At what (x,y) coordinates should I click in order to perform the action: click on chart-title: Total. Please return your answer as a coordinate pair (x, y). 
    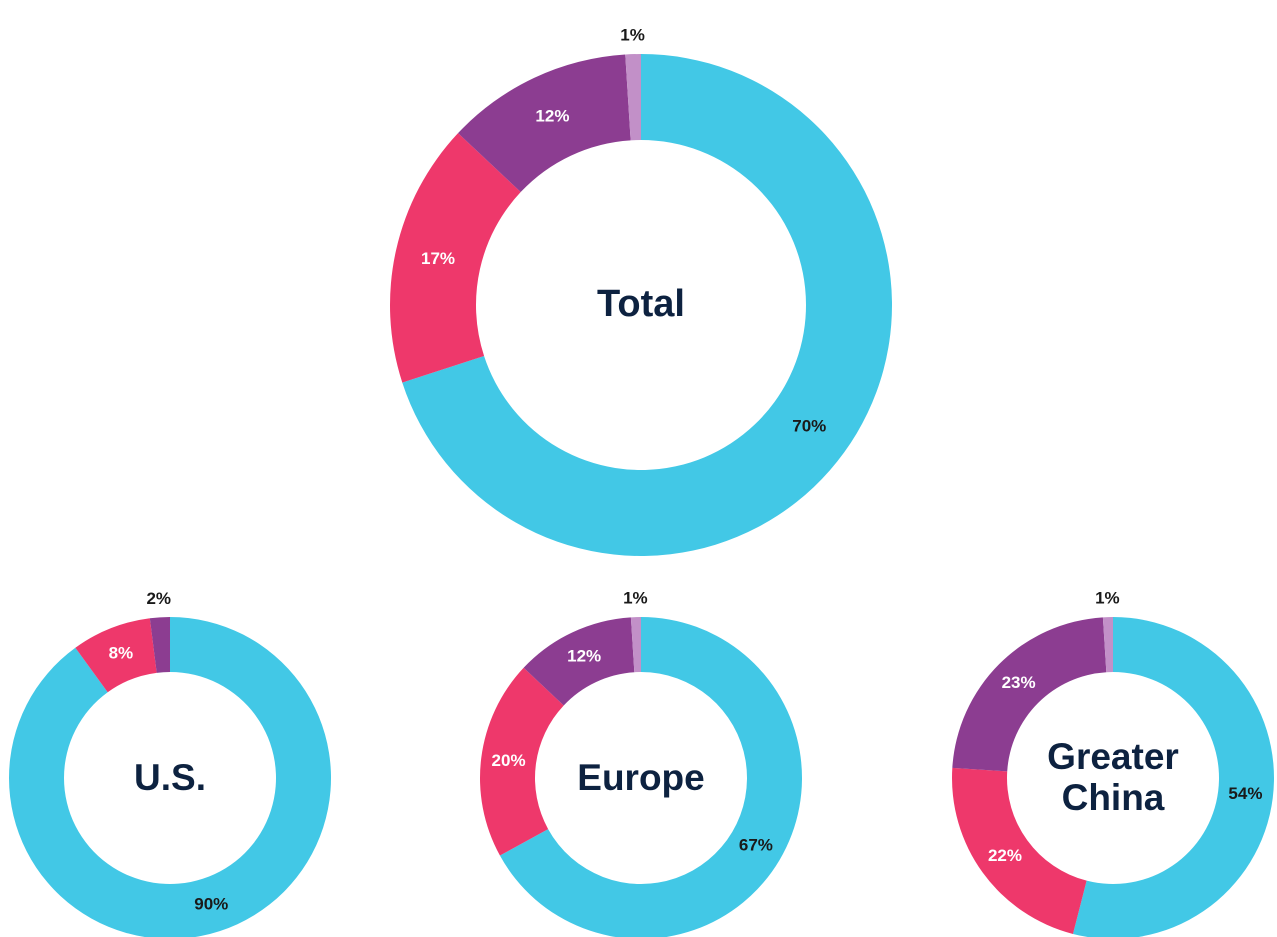
    Looking at the image, I should click on (641, 304).